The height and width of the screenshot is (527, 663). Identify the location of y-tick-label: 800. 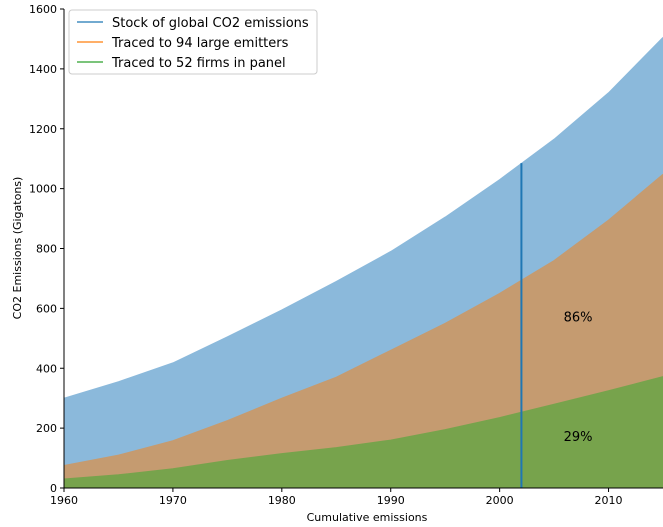
(46, 249).